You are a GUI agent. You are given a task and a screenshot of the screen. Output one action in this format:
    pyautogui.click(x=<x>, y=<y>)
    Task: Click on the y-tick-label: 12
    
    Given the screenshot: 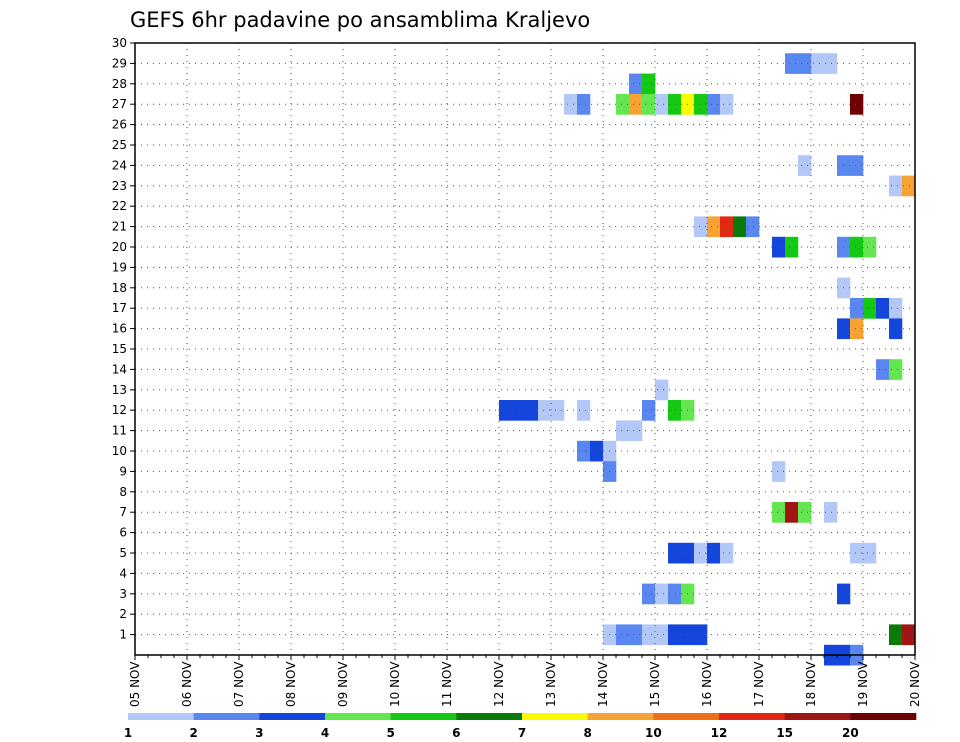 What is the action you would take?
    pyautogui.click(x=119, y=410)
    